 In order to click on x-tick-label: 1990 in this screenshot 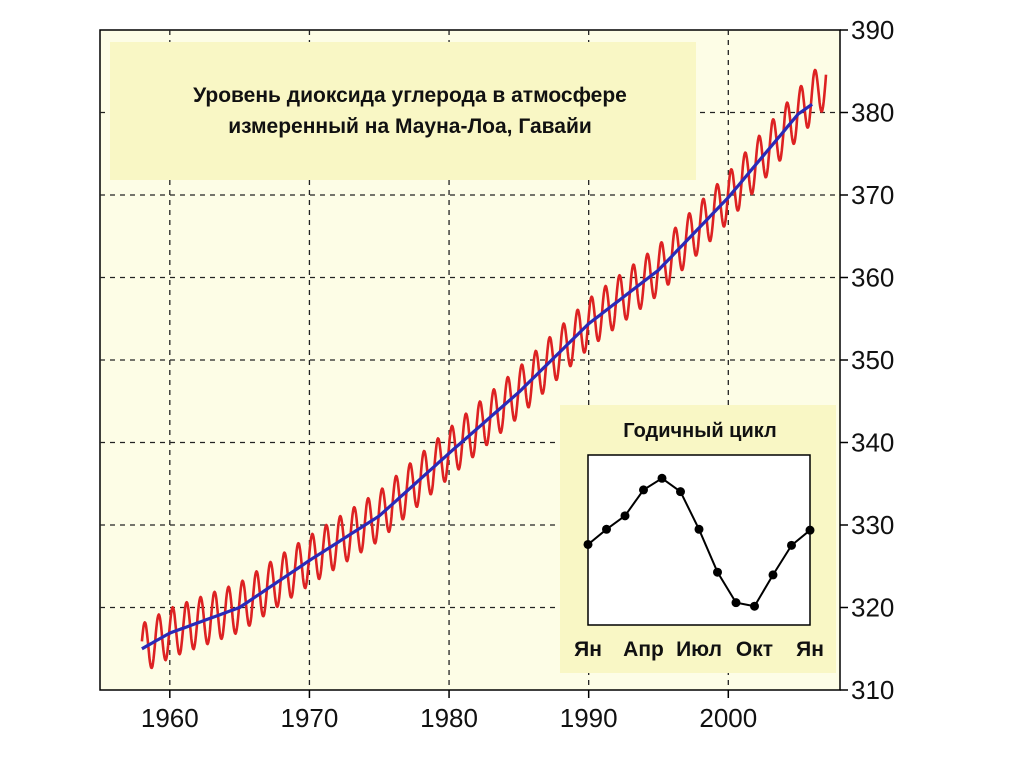, I will do `click(589, 718)`.